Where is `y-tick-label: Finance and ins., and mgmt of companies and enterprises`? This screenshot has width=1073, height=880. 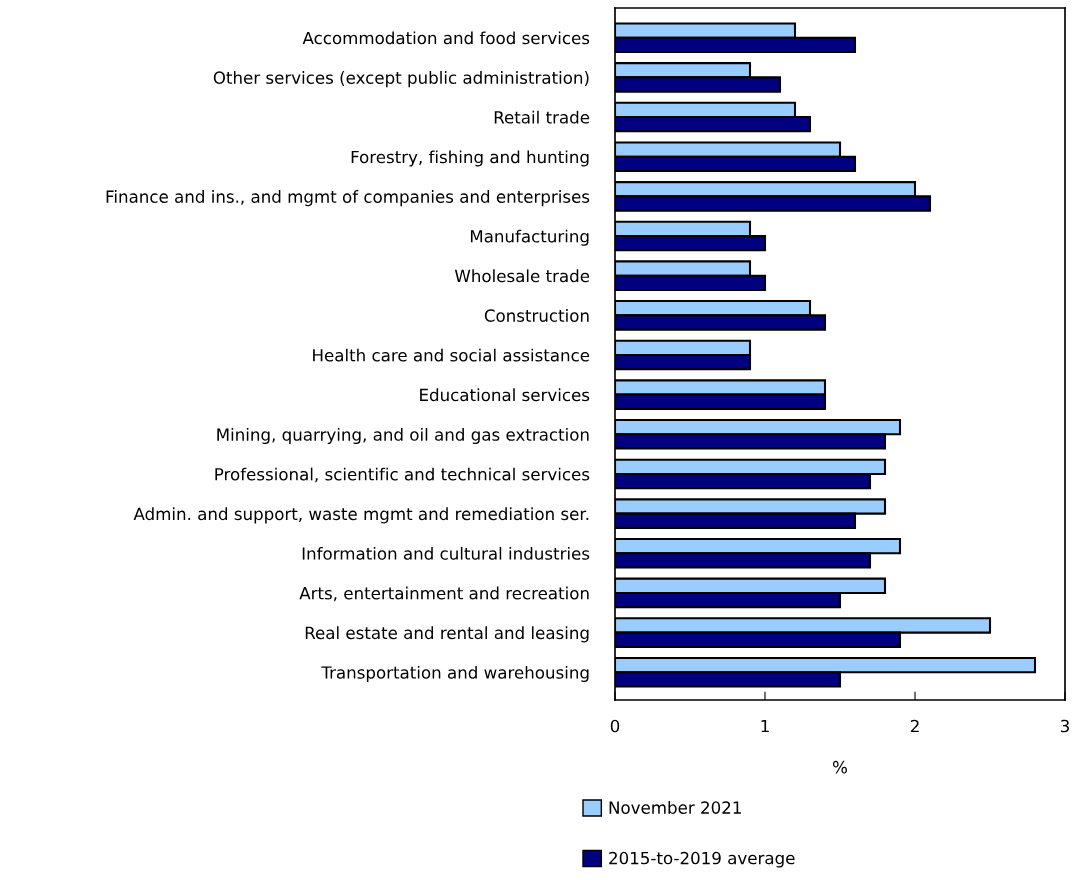 y-tick-label: Finance and ins., and mgmt of companies and enterprises is located at coordinates (348, 198).